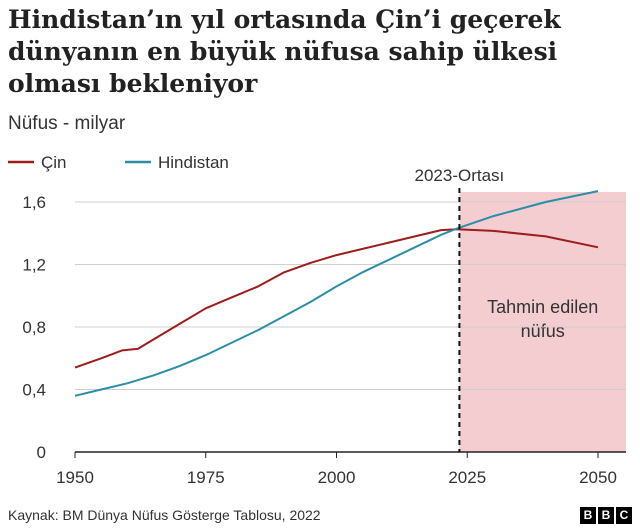 The width and height of the screenshot is (640, 530). I want to click on x-tick-label: 2025, so click(467, 477).